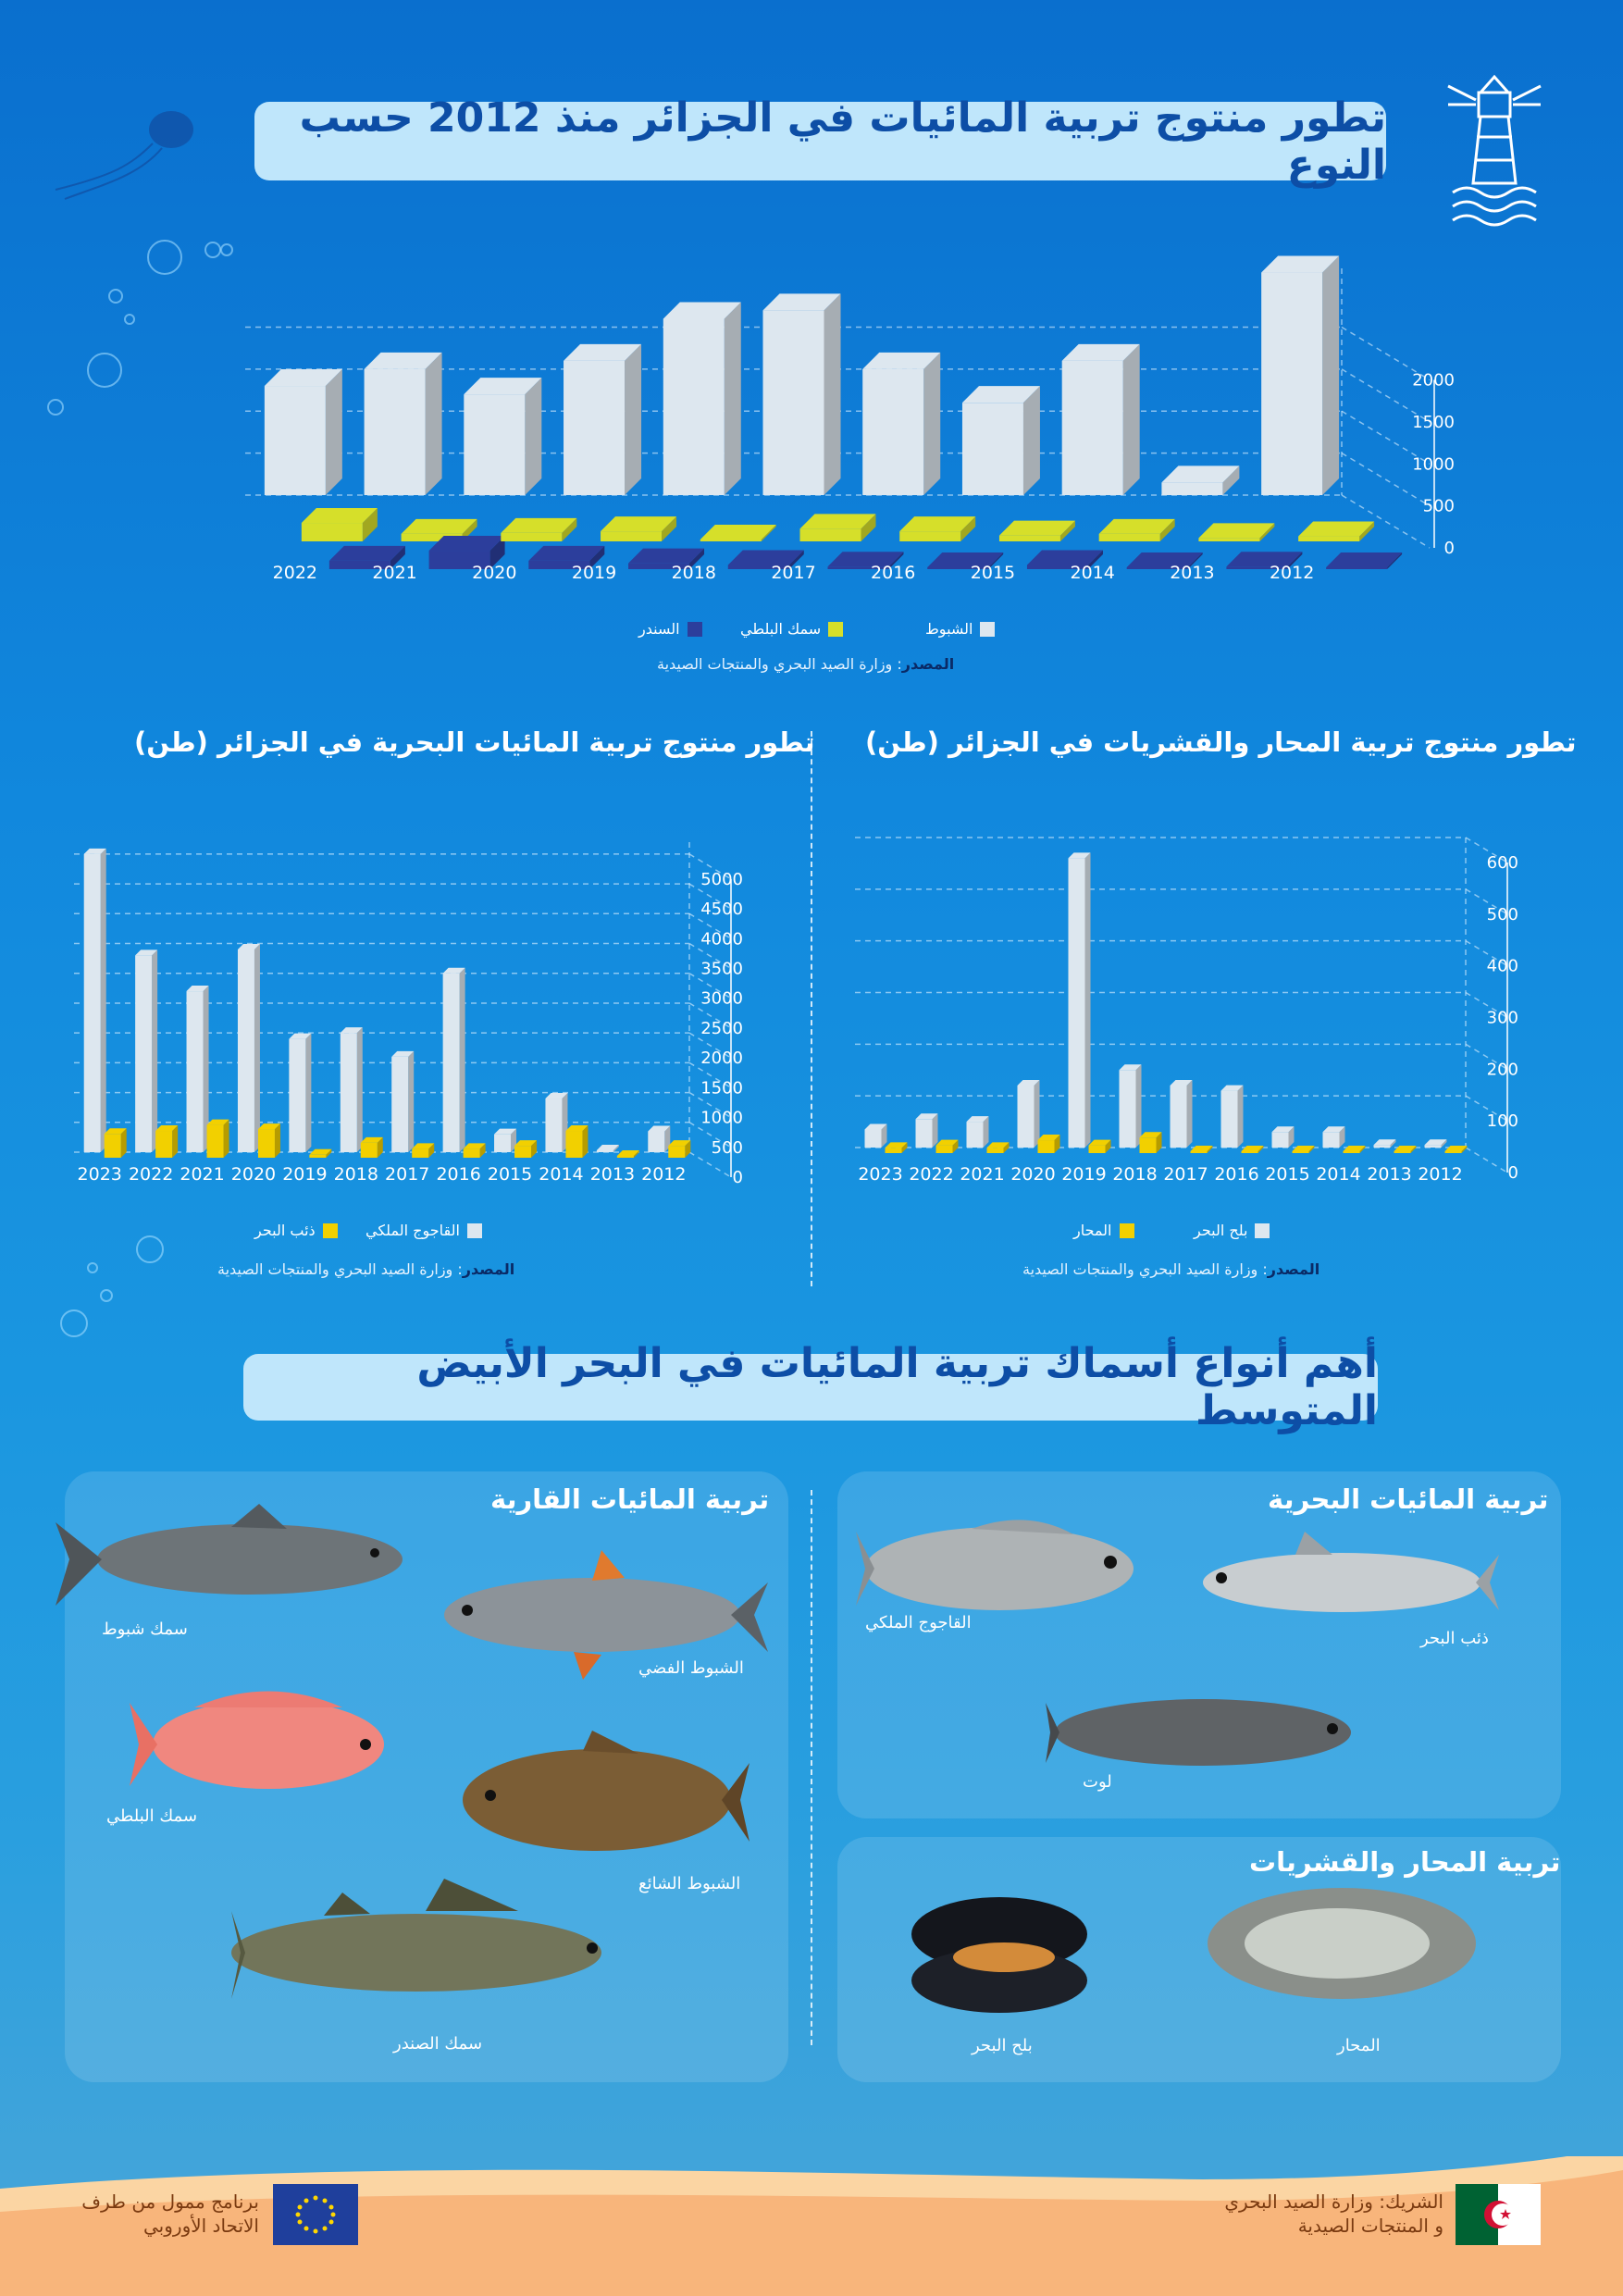  I want to click on x-tick-label: 2014, so click(1093, 573).